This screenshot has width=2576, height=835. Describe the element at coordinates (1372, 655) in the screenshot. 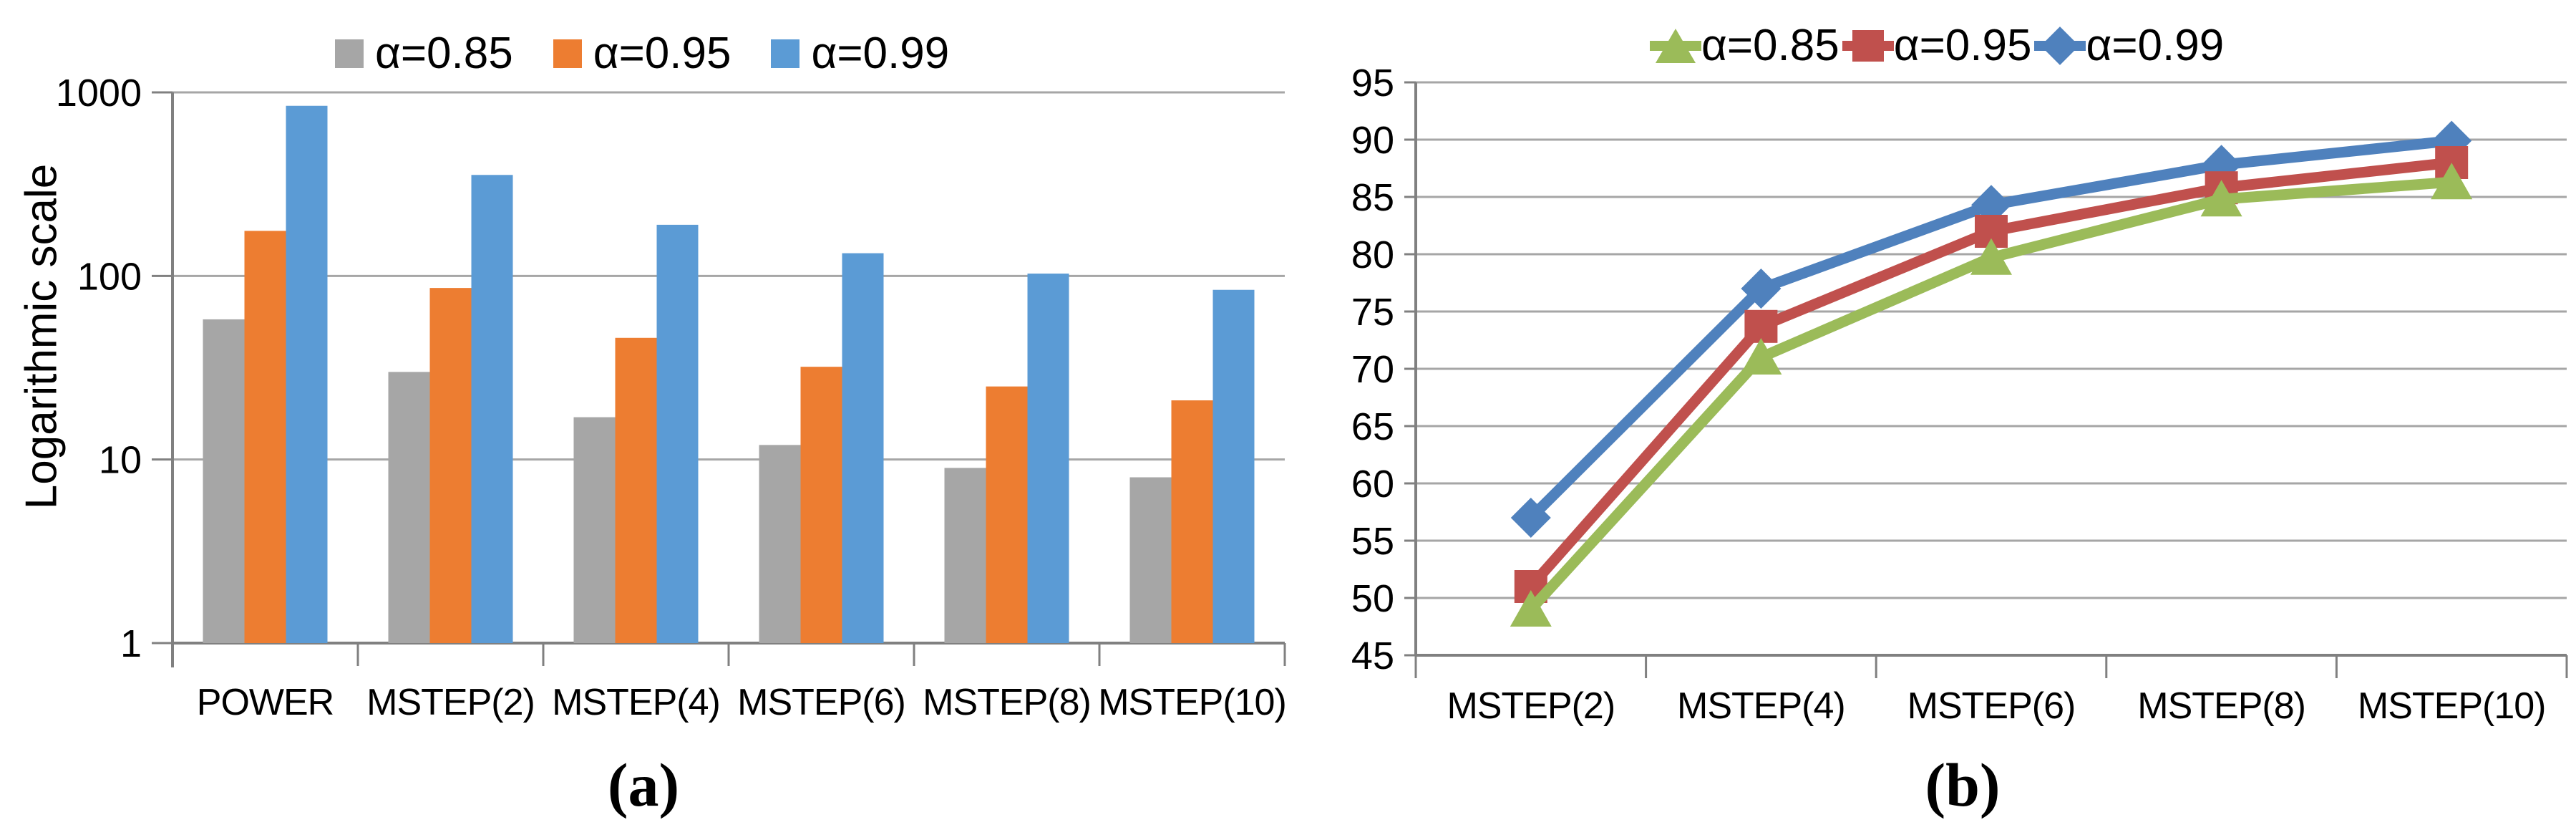

I see `y-tick-label: 45` at that location.